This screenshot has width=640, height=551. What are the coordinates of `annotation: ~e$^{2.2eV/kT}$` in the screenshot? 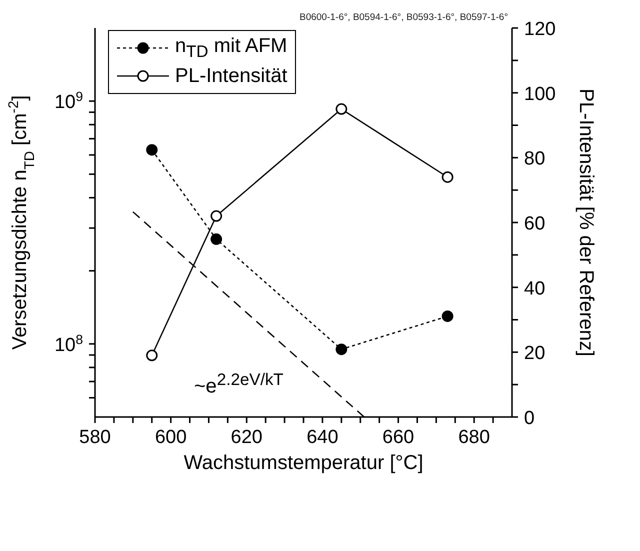 It's located at (239, 384).